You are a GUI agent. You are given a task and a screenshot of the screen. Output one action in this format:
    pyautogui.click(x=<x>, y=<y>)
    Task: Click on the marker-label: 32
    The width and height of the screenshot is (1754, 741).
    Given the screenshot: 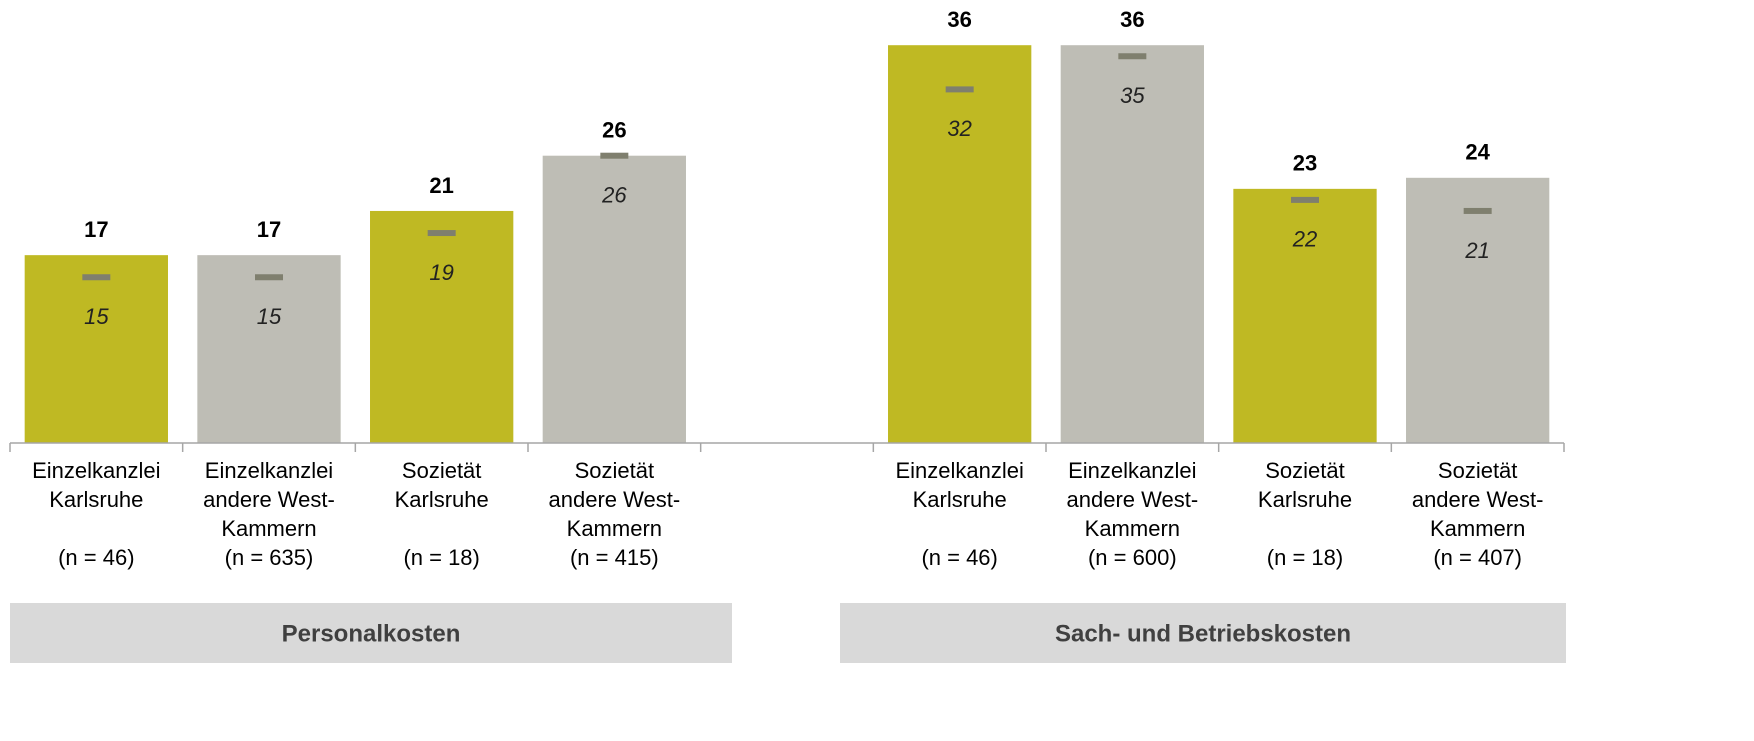 What is the action you would take?
    pyautogui.click(x=959, y=128)
    